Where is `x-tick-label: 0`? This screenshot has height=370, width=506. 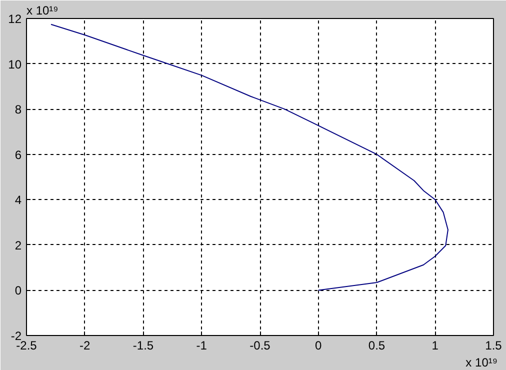 x-tick-label: 0 is located at coordinates (318, 345).